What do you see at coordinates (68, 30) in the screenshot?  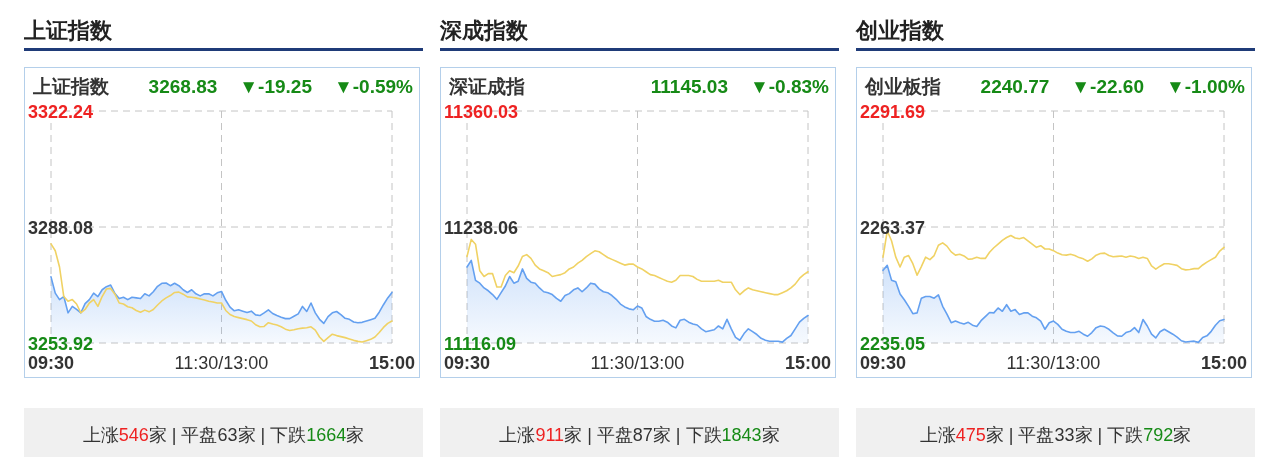 I see `chart-title: 上证指数` at bounding box center [68, 30].